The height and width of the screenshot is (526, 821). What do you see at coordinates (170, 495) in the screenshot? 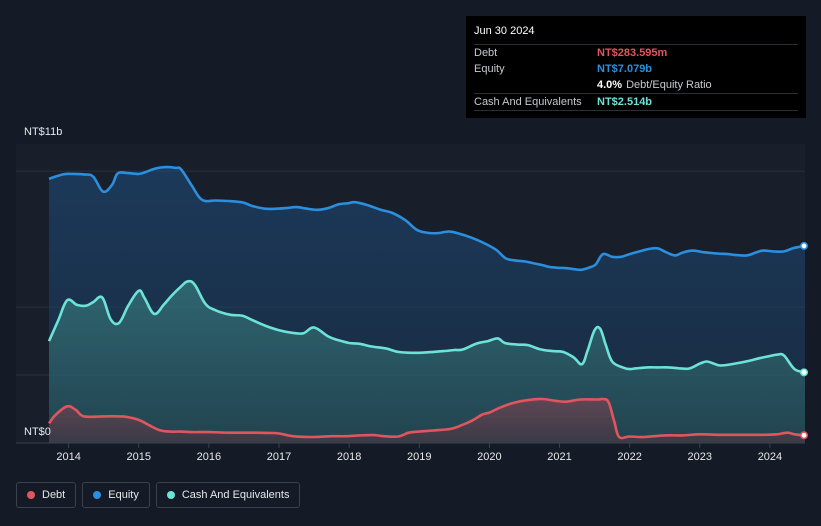
I see `cash-dot-icon` at bounding box center [170, 495].